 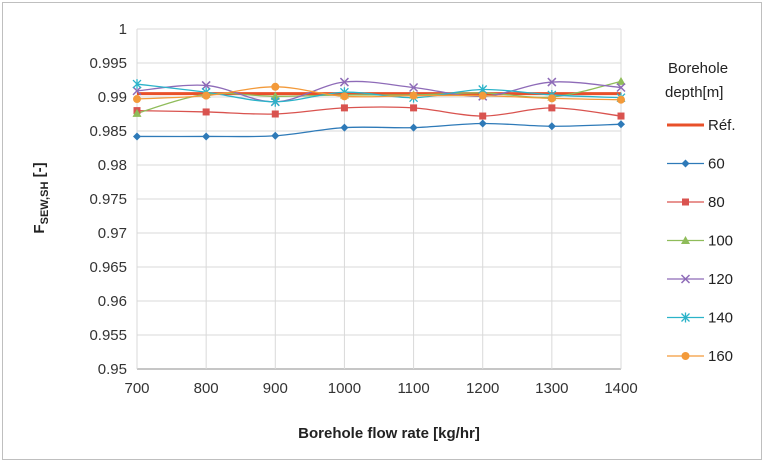 I want to click on legend-label-100: 100, so click(x=720, y=241).